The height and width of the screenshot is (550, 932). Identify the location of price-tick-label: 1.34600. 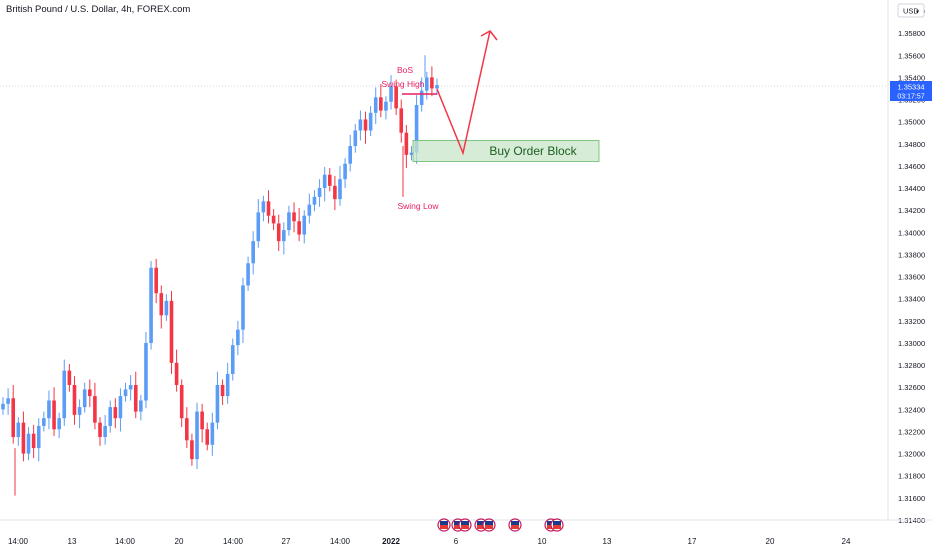
(911, 166).